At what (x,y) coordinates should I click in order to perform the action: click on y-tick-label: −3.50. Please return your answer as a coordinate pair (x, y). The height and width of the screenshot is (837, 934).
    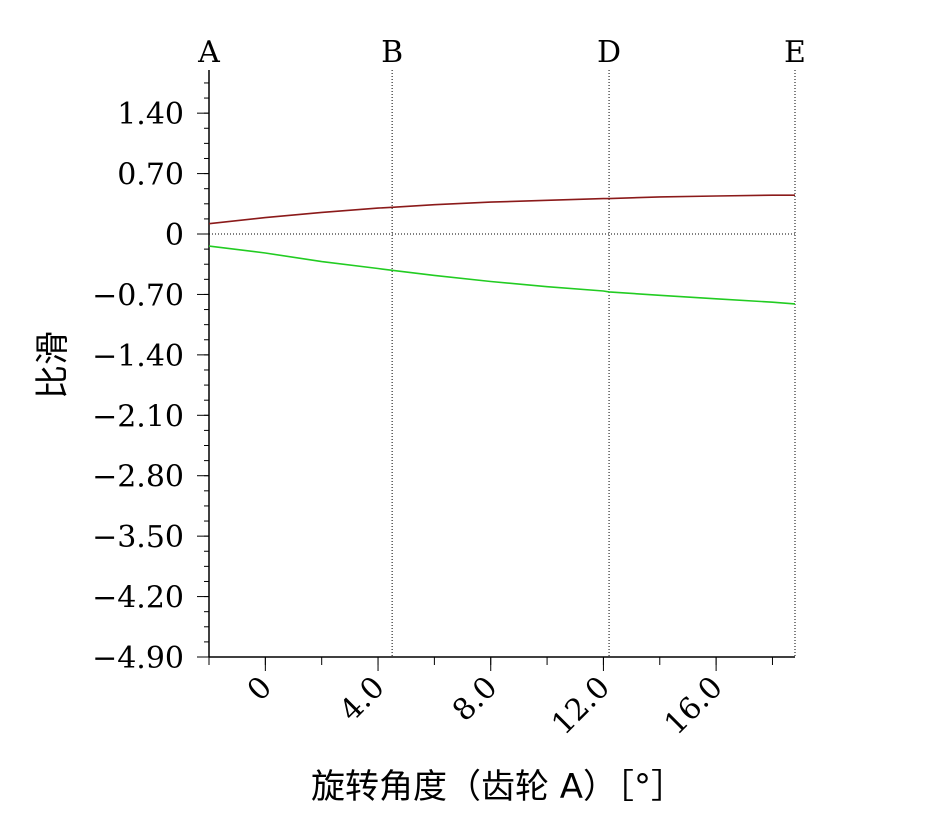
    Looking at the image, I should click on (138, 537).